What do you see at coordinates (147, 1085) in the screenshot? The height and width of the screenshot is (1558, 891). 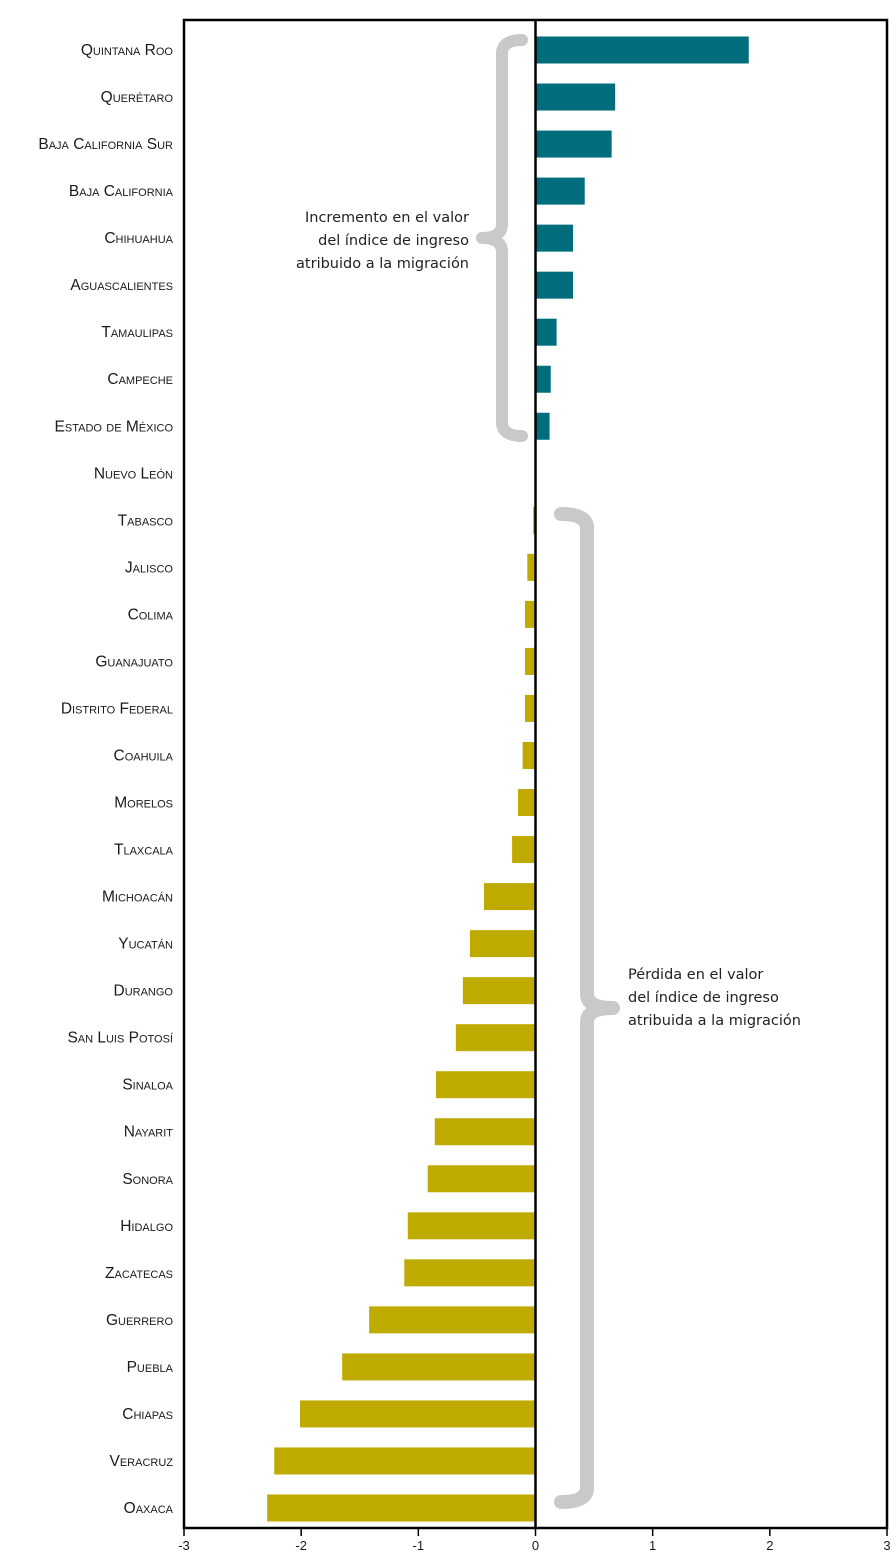 I see `category-label-22: Sinaloa` at bounding box center [147, 1085].